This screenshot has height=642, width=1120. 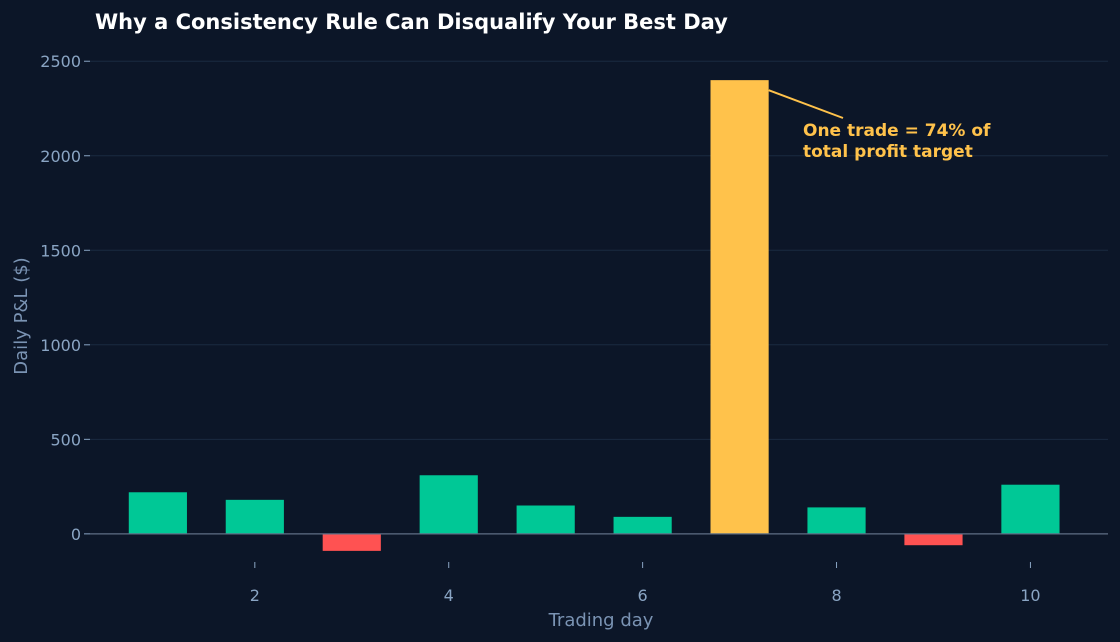 What do you see at coordinates (449, 595) in the screenshot?
I see `x-tick-label: 4` at bounding box center [449, 595].